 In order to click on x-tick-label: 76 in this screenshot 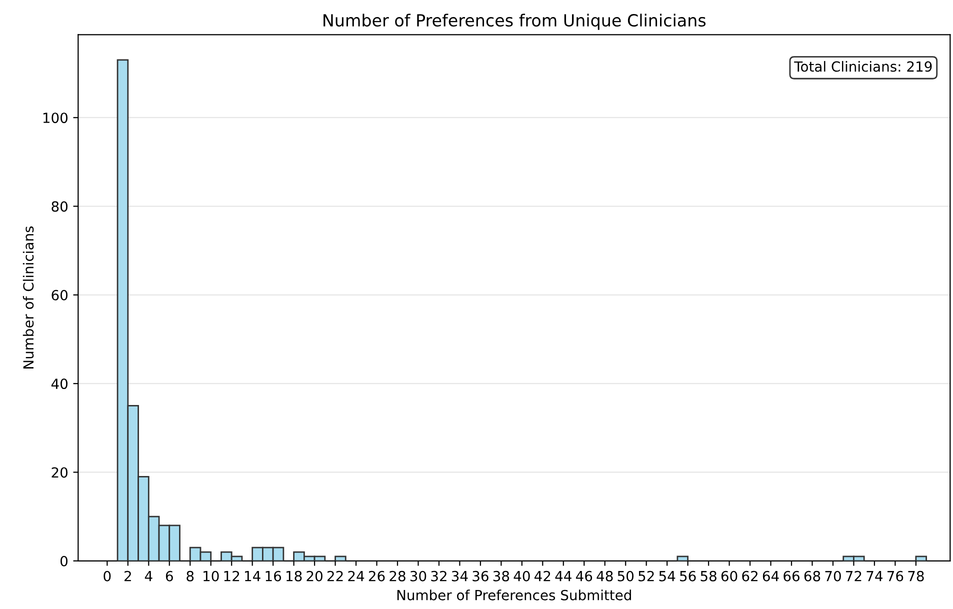, I will do `click(895, 576)`.